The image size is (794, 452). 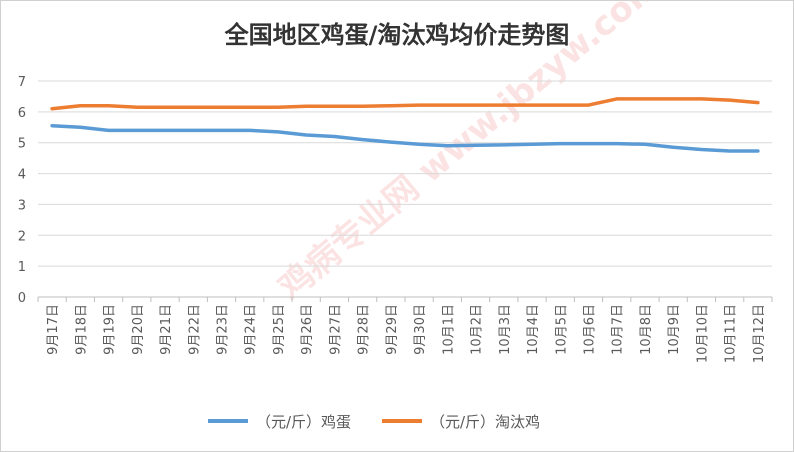 What do you see at coordinates (22, 113) in the screenshot?
I see `y-tick-label: 6` at bounding box center [22, 113].